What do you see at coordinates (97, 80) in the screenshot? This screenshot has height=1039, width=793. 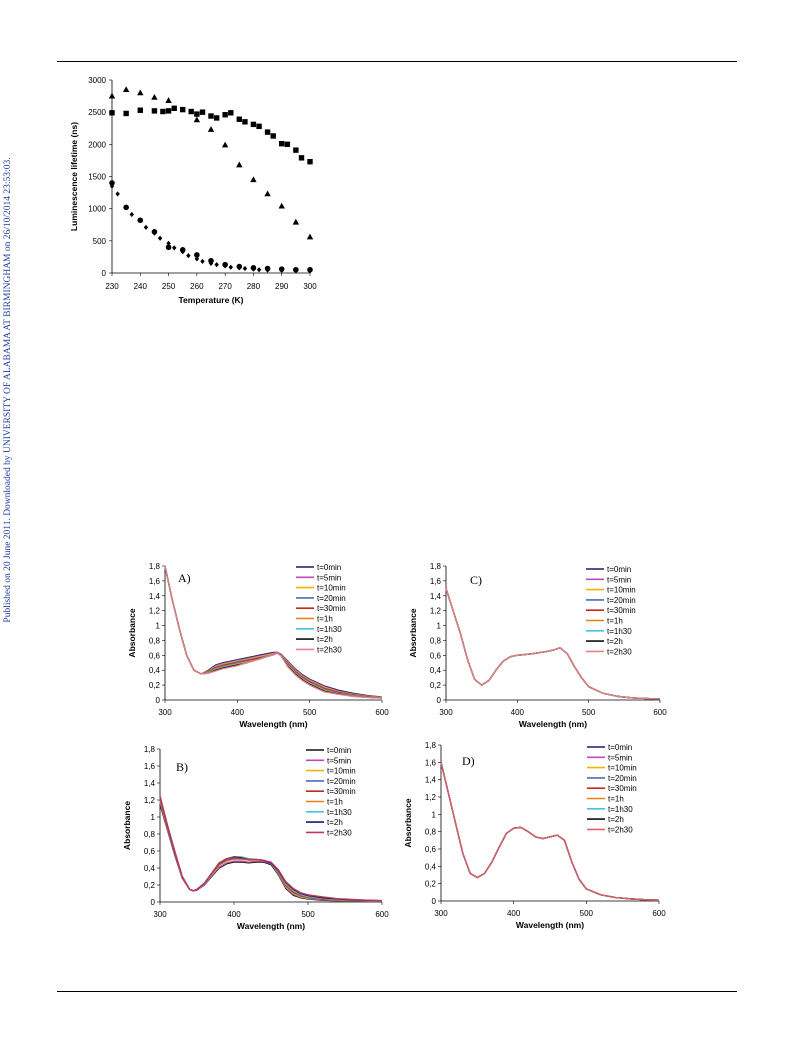 I see `y-tick-label: 3000` at bounding box center [97, 80].